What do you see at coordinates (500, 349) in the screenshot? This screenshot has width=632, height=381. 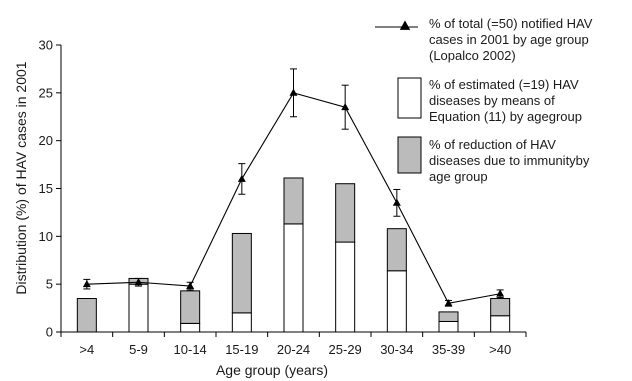 I see `x-tick-label: >40` at bounding box center [500, 349].